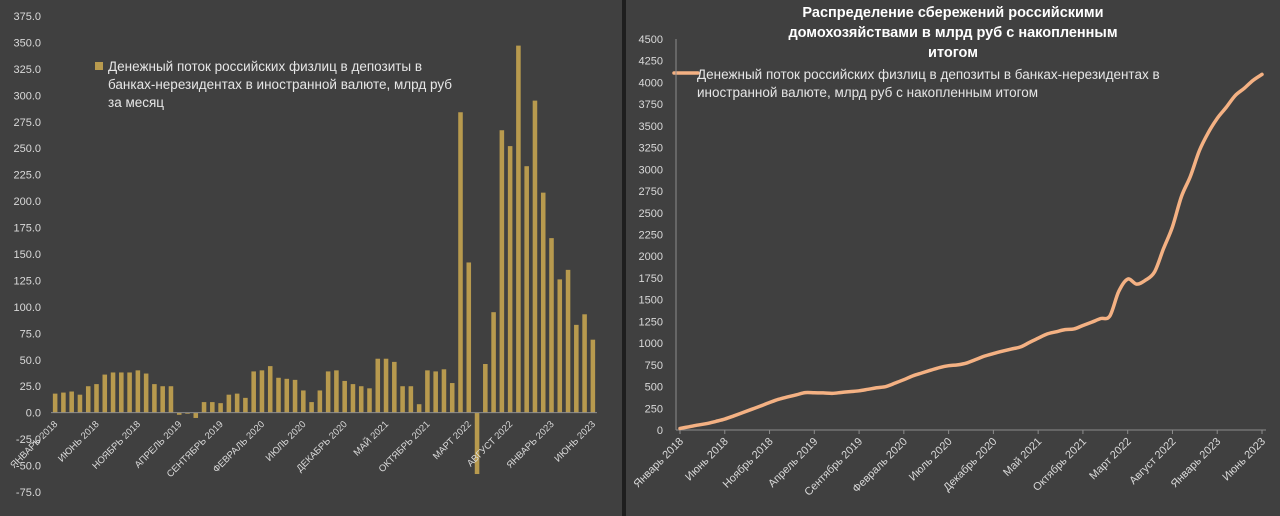 Image resolution: width=1280 pixels, height=516 pixels. What do you see at coordinates (654, 409) in the screenshot?
I see `y-tick-label: 250` at bounding box center [654, 409].